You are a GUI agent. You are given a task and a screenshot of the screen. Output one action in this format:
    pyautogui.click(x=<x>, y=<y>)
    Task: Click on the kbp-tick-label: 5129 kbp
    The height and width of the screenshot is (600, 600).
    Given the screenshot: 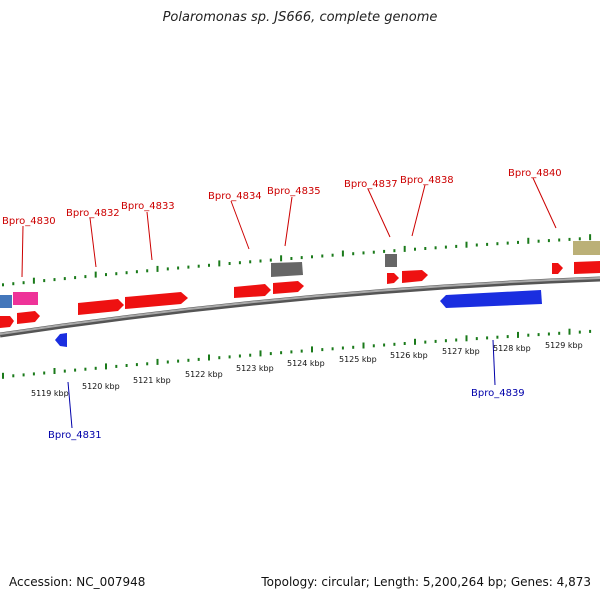 What is the action you would take?
    pyautogui.click(x=564, y=345)
    